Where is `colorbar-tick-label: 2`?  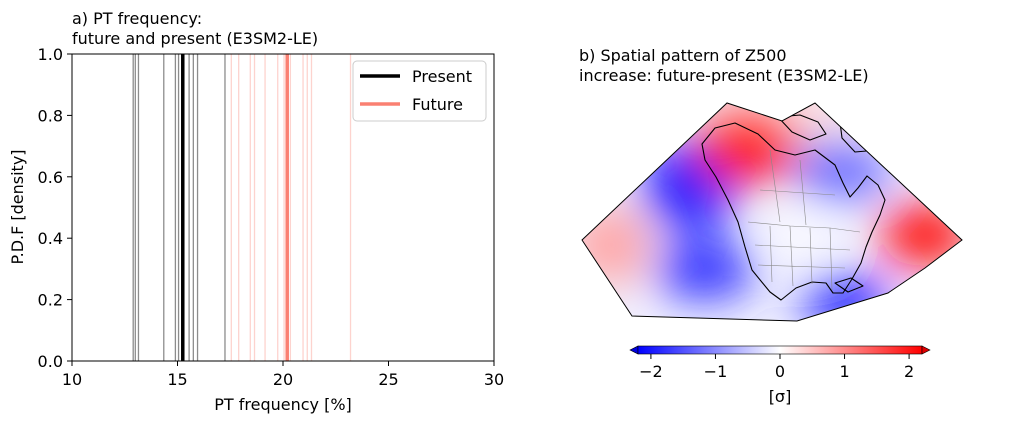
colorbar-tick-label: 2 is located at coordinates (909, 371).